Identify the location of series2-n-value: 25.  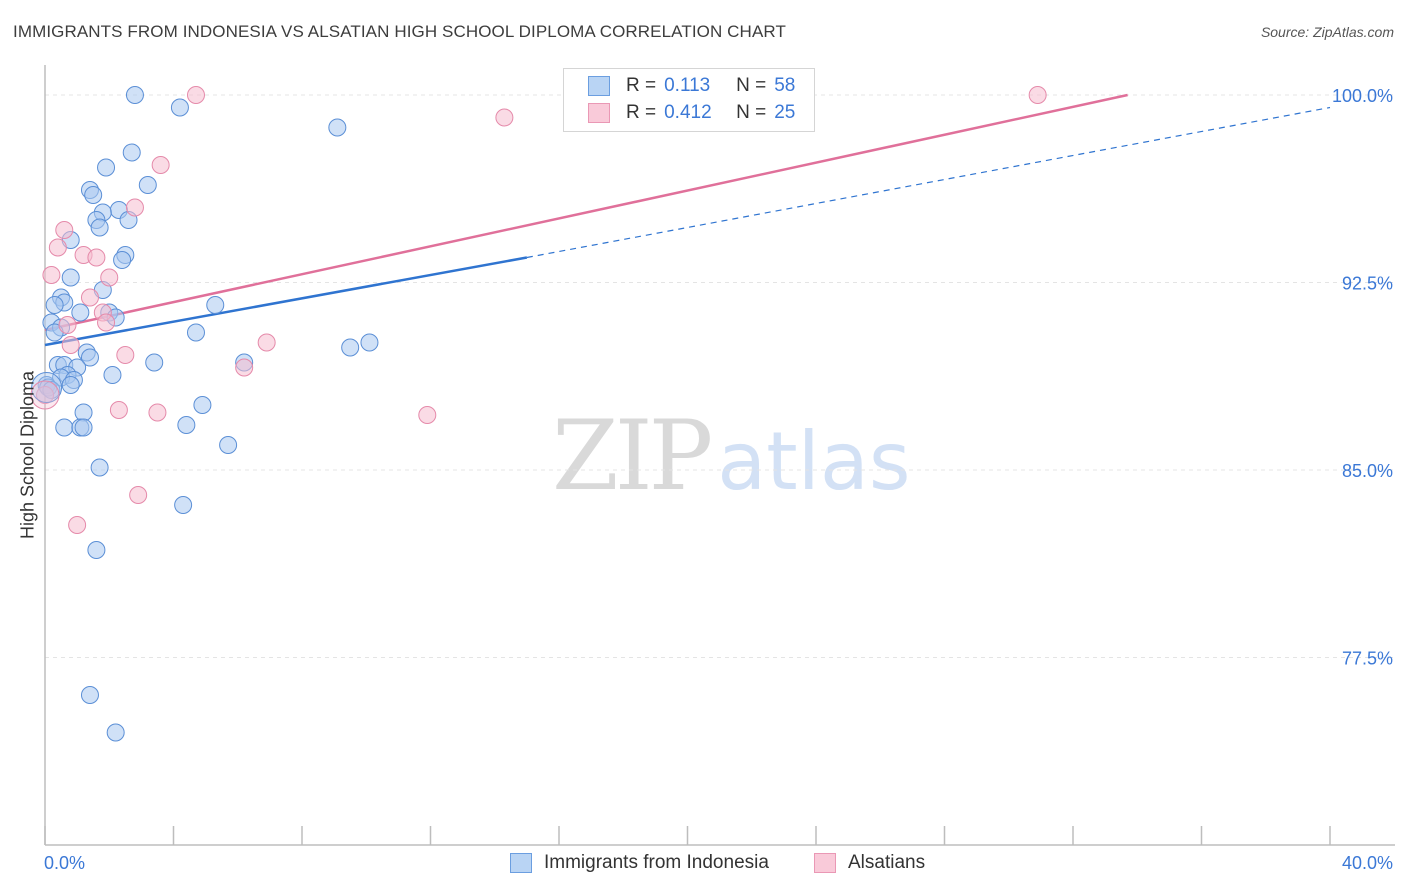
(785, 112).